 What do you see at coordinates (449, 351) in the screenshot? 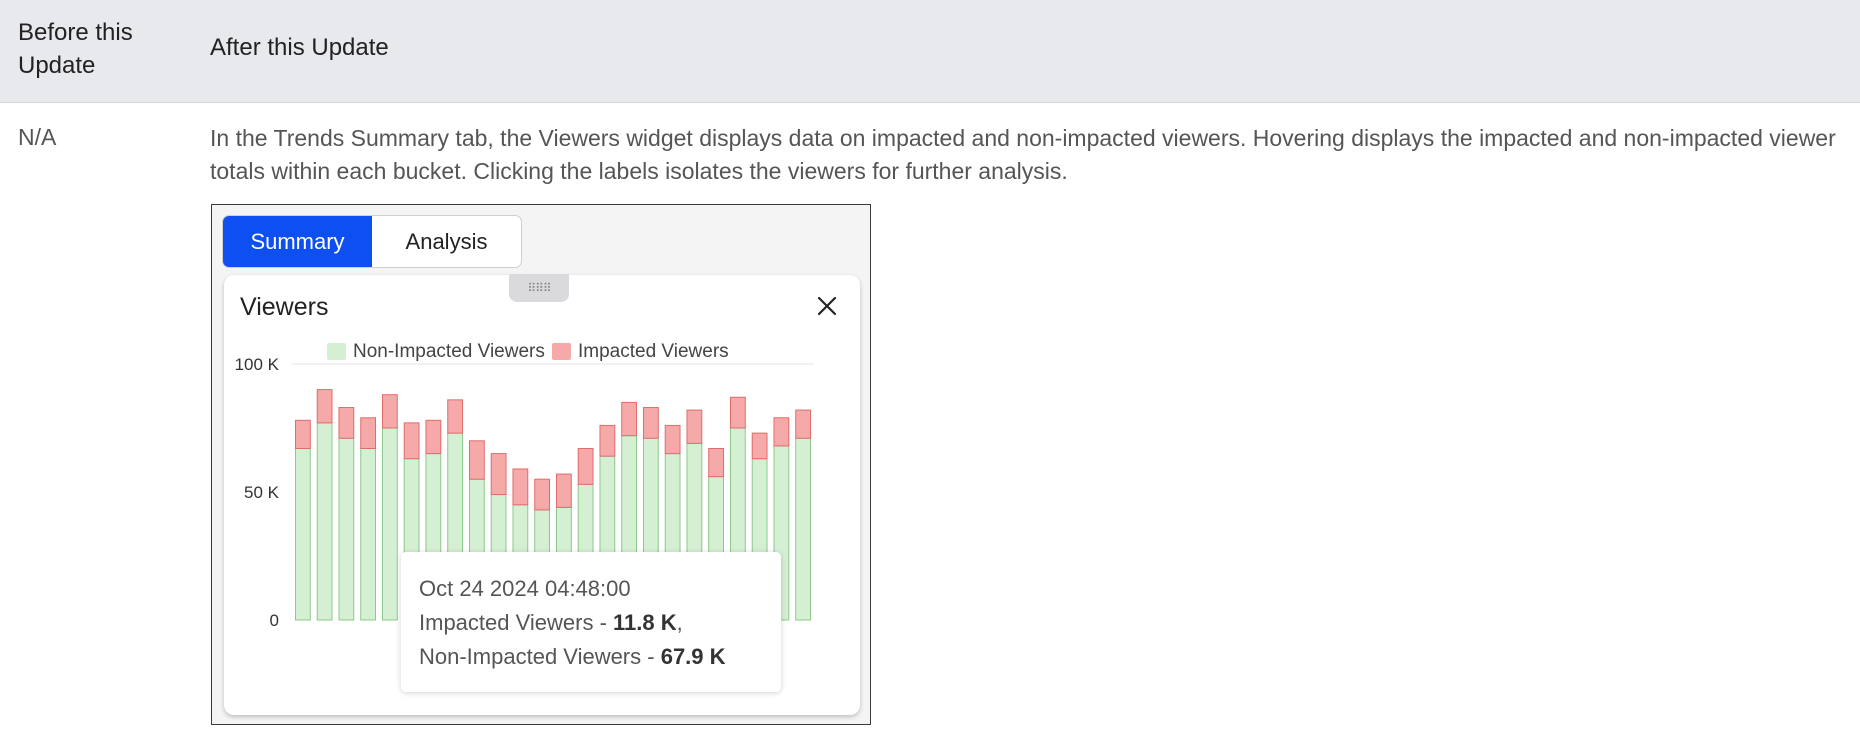
I see `legend-label-non-impacted: Non-Impacted Viewers` at bounding box center [449, 351].